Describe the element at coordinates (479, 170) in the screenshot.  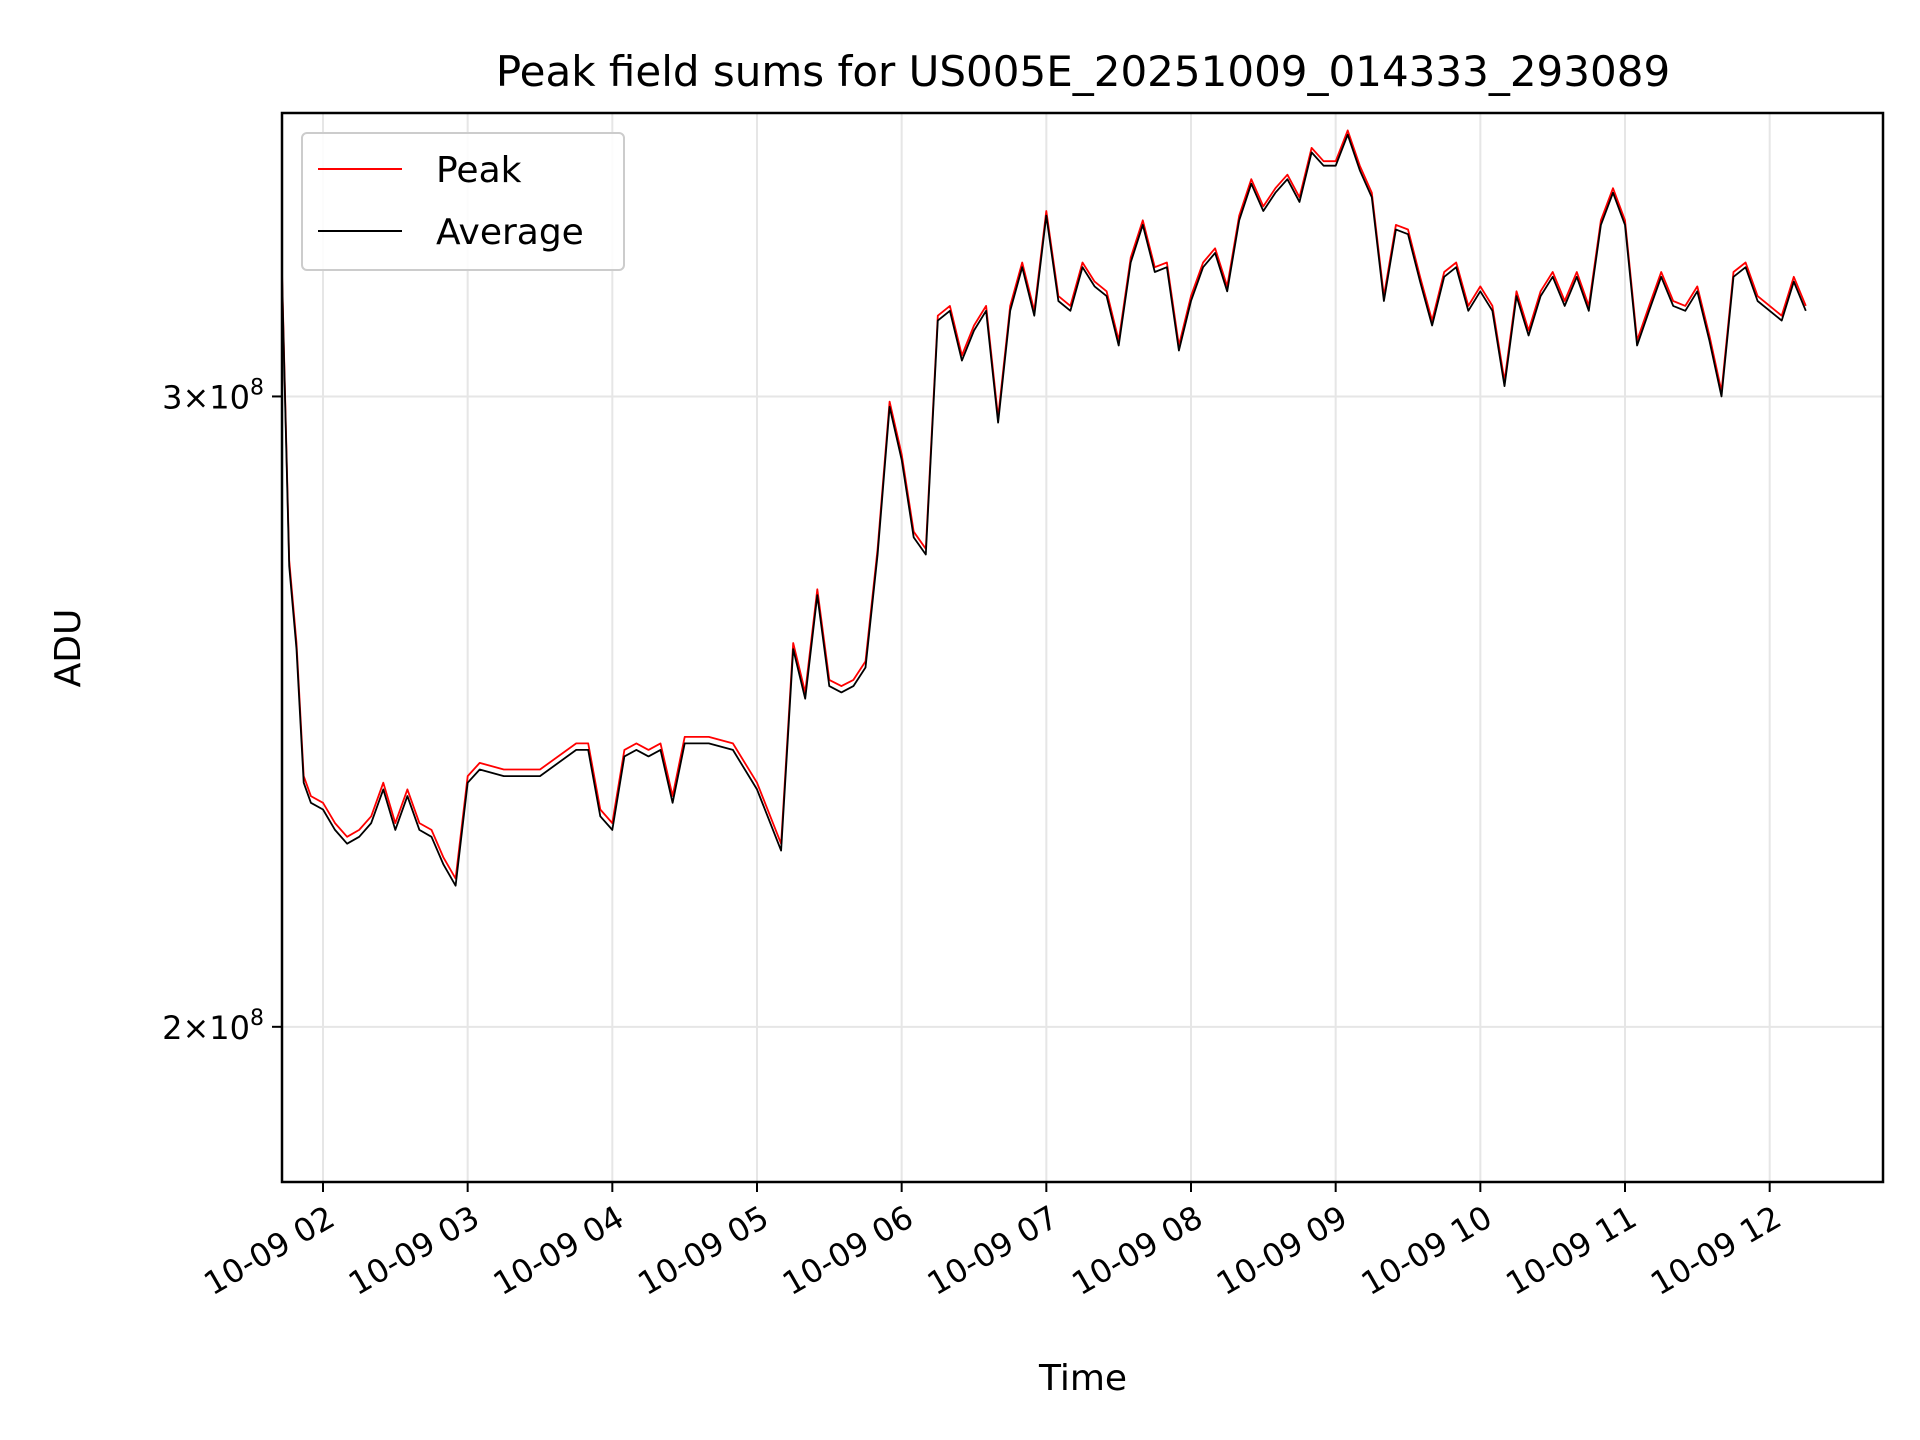
I see `legend-label-peak: Peak` at that location.